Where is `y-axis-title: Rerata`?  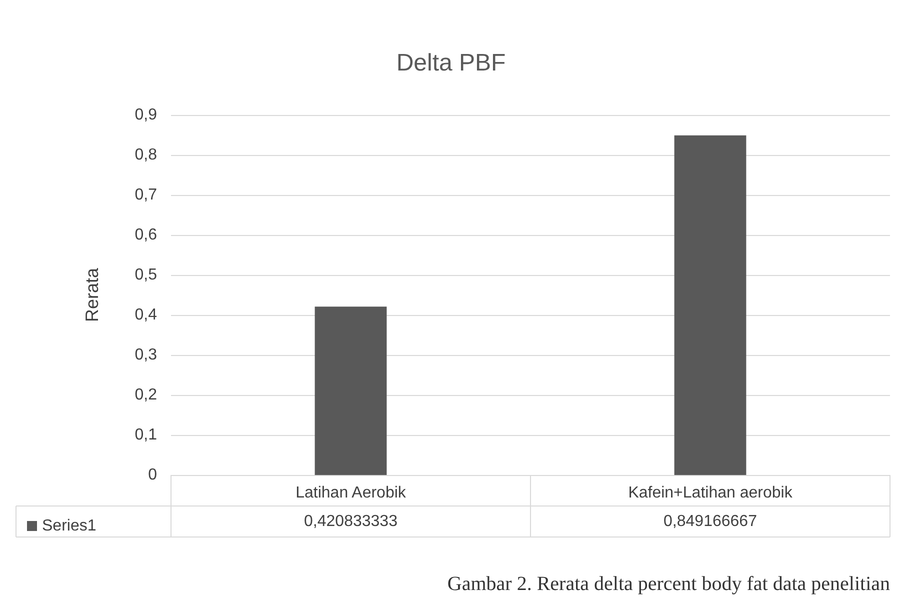 y-axis-title: Rerata is located at coordinates (92, 294).